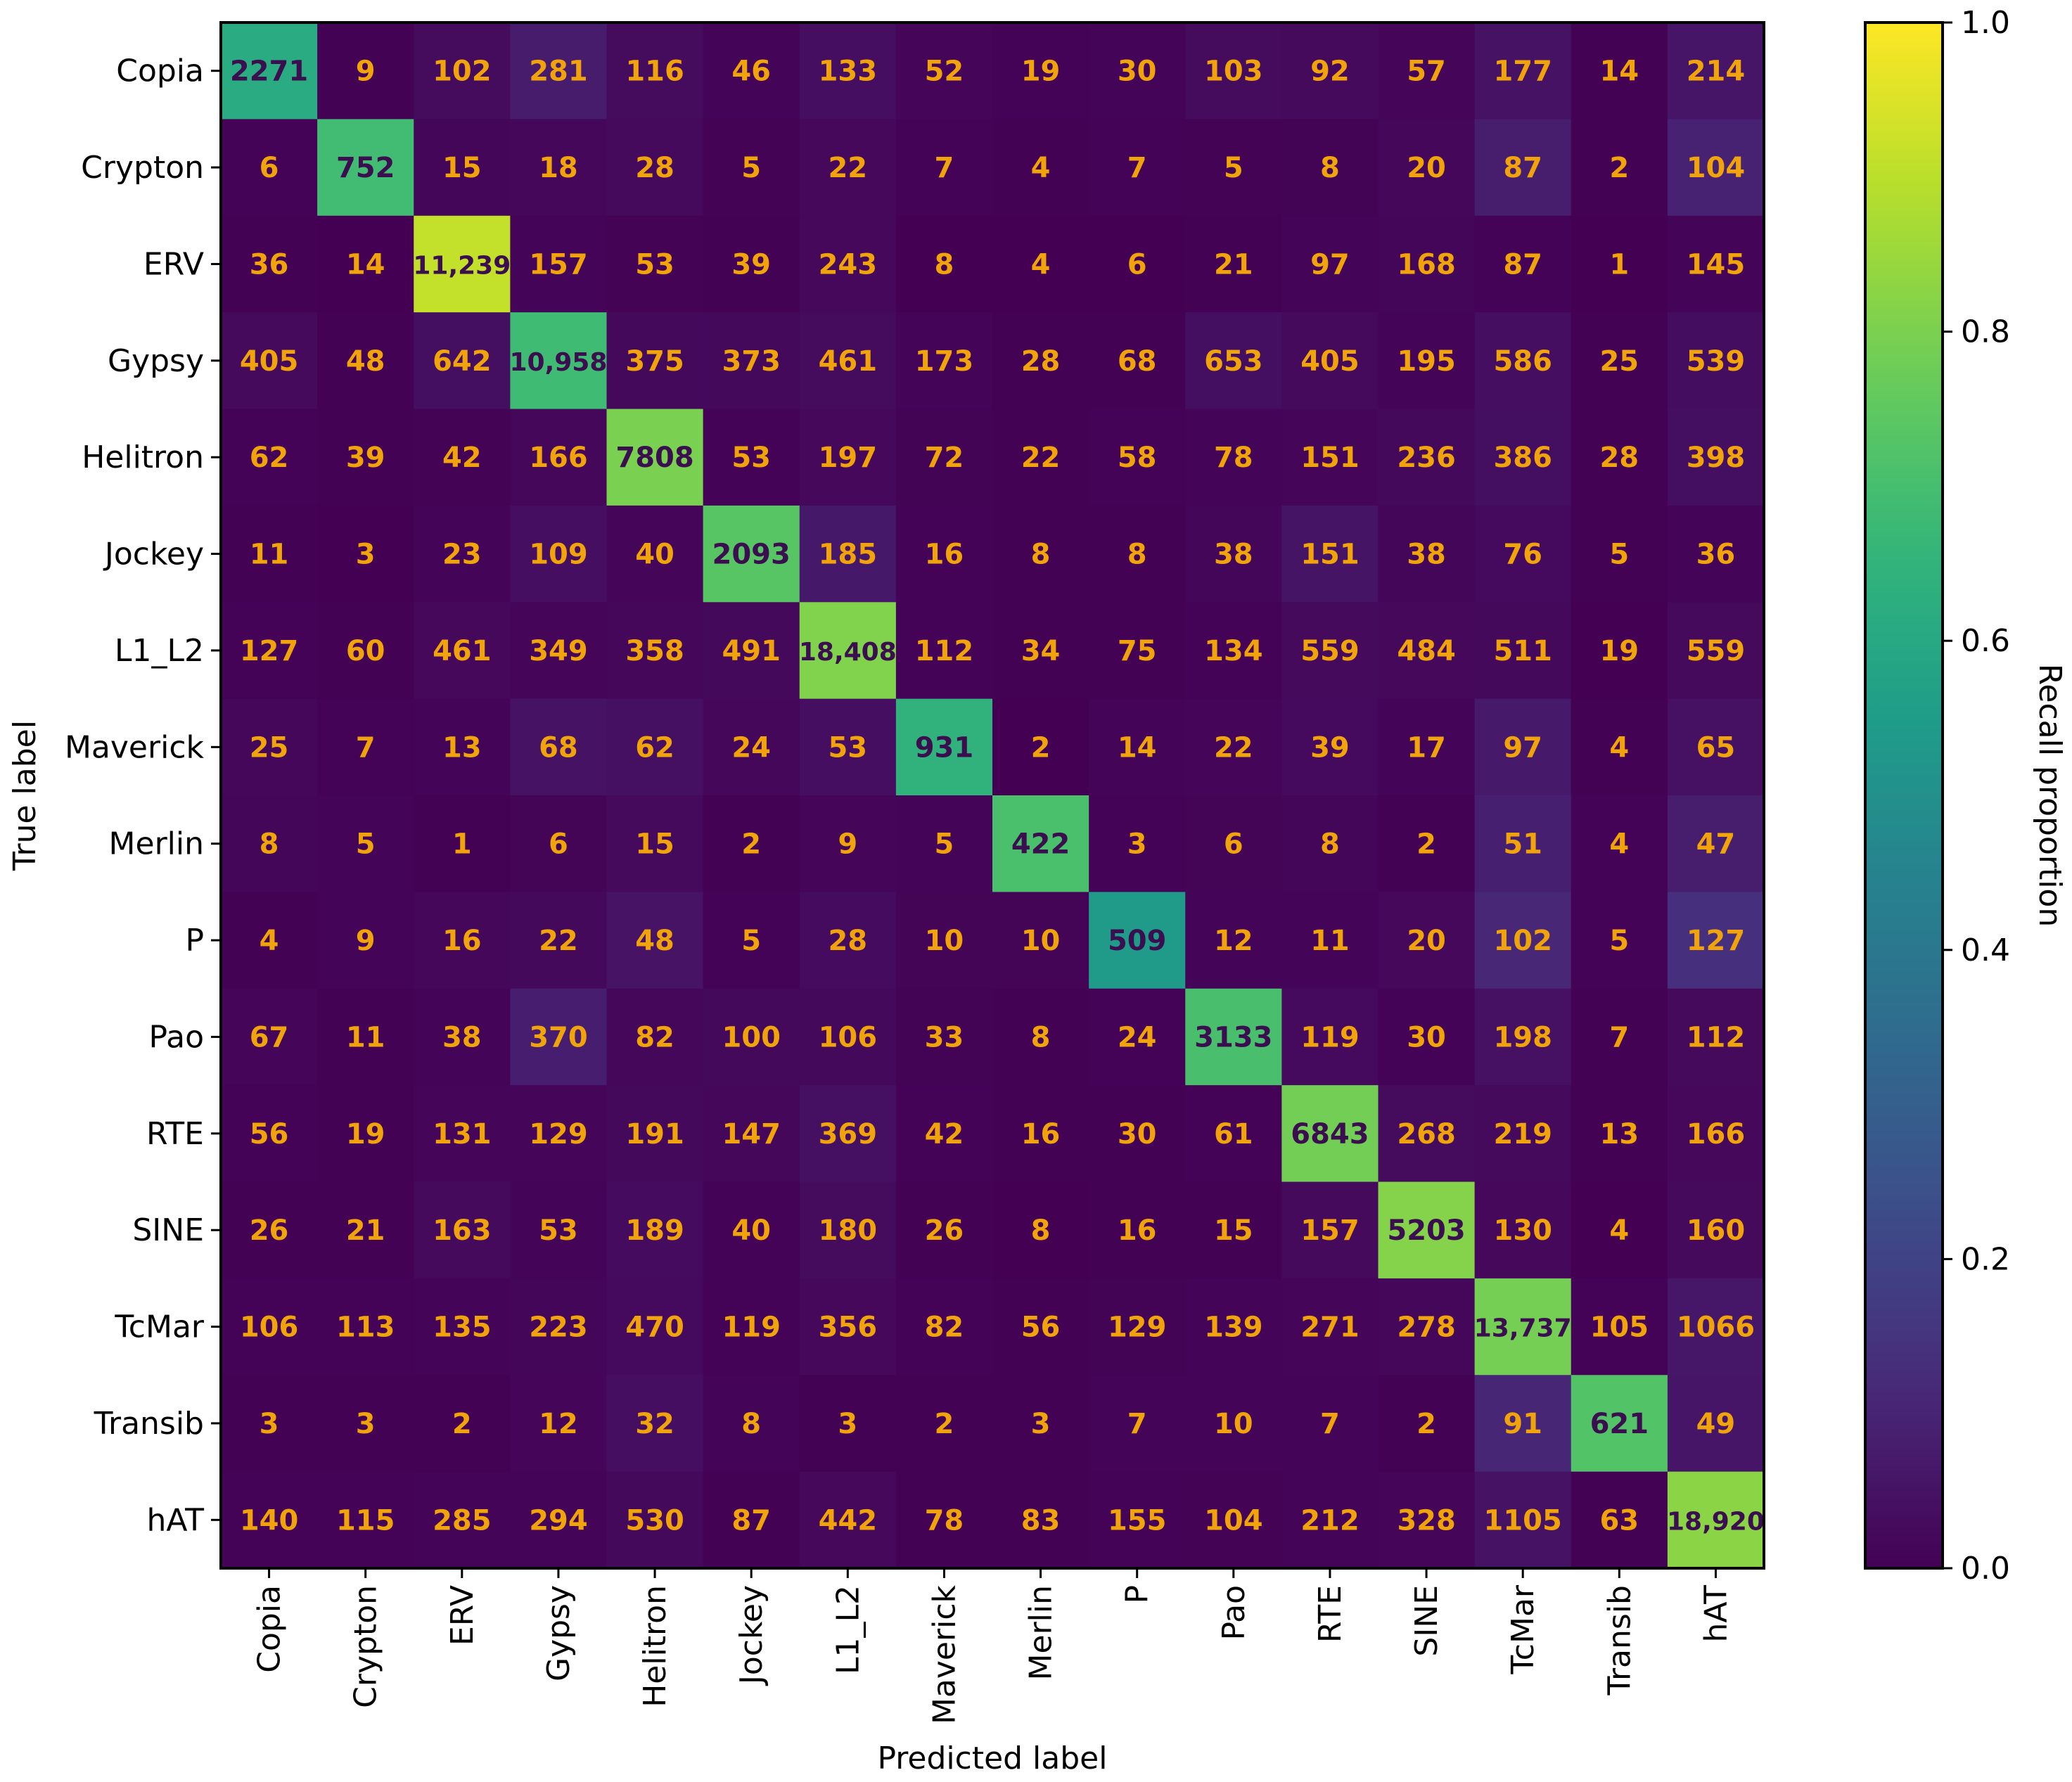  I want to click on x-axis-label: Predicted label, so click(993, 1759).